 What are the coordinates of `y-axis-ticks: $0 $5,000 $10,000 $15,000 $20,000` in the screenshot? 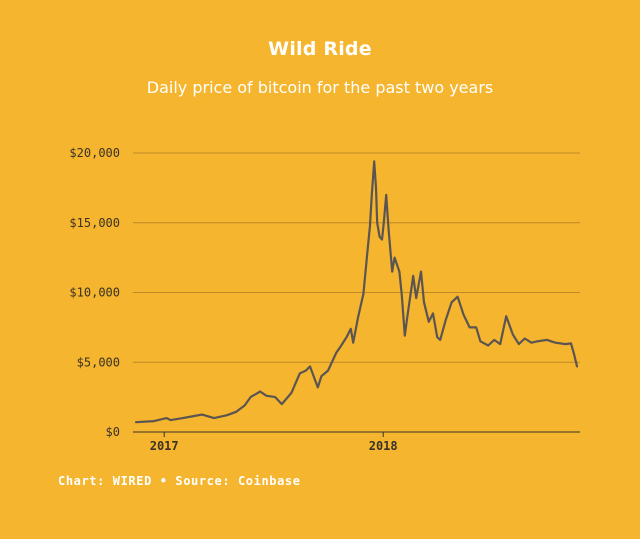 It's located at (94, 292).